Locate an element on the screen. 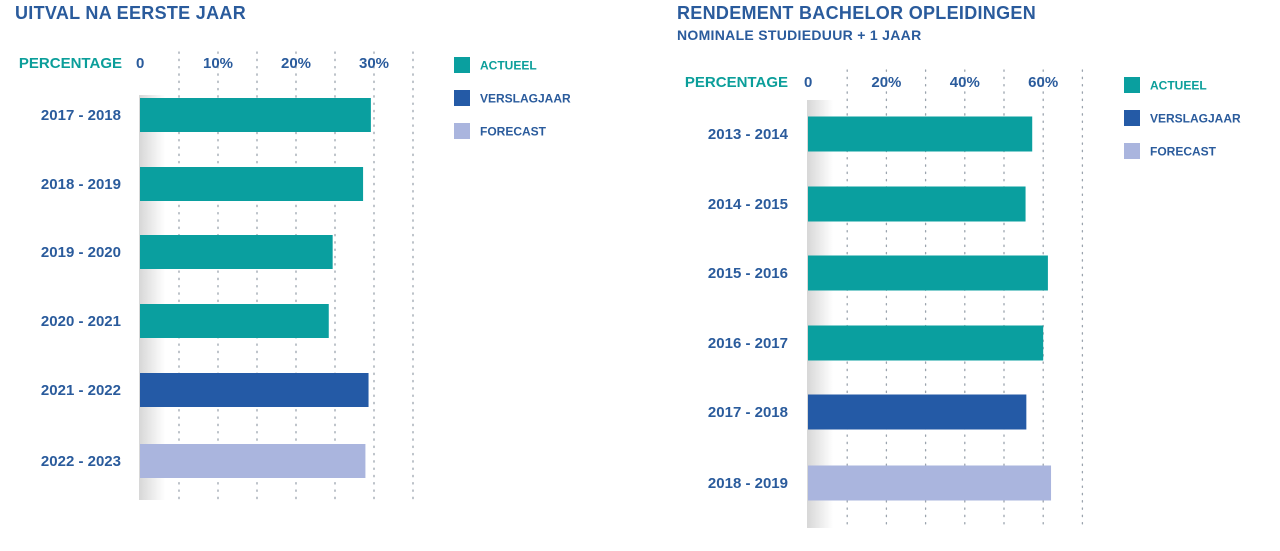 This screenshot has width=1280, height=551. chart-2-subtitle: NOMINALE STUDIEDUUR + 1 JAAR is located at coordinates (799, 35).